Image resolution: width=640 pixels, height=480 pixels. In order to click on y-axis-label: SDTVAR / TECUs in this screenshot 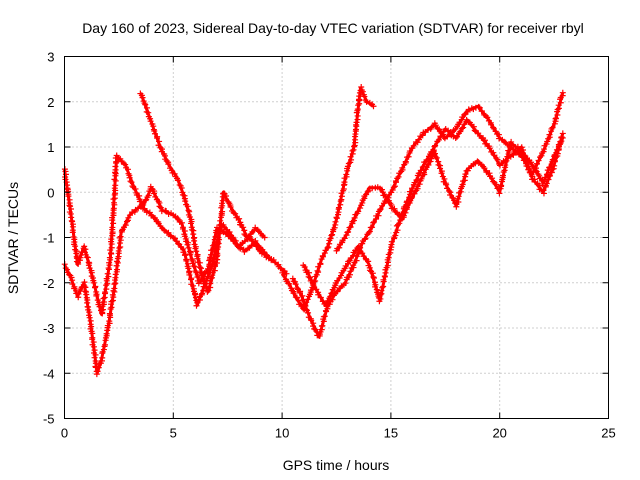, I will do `click(13, 238)`.